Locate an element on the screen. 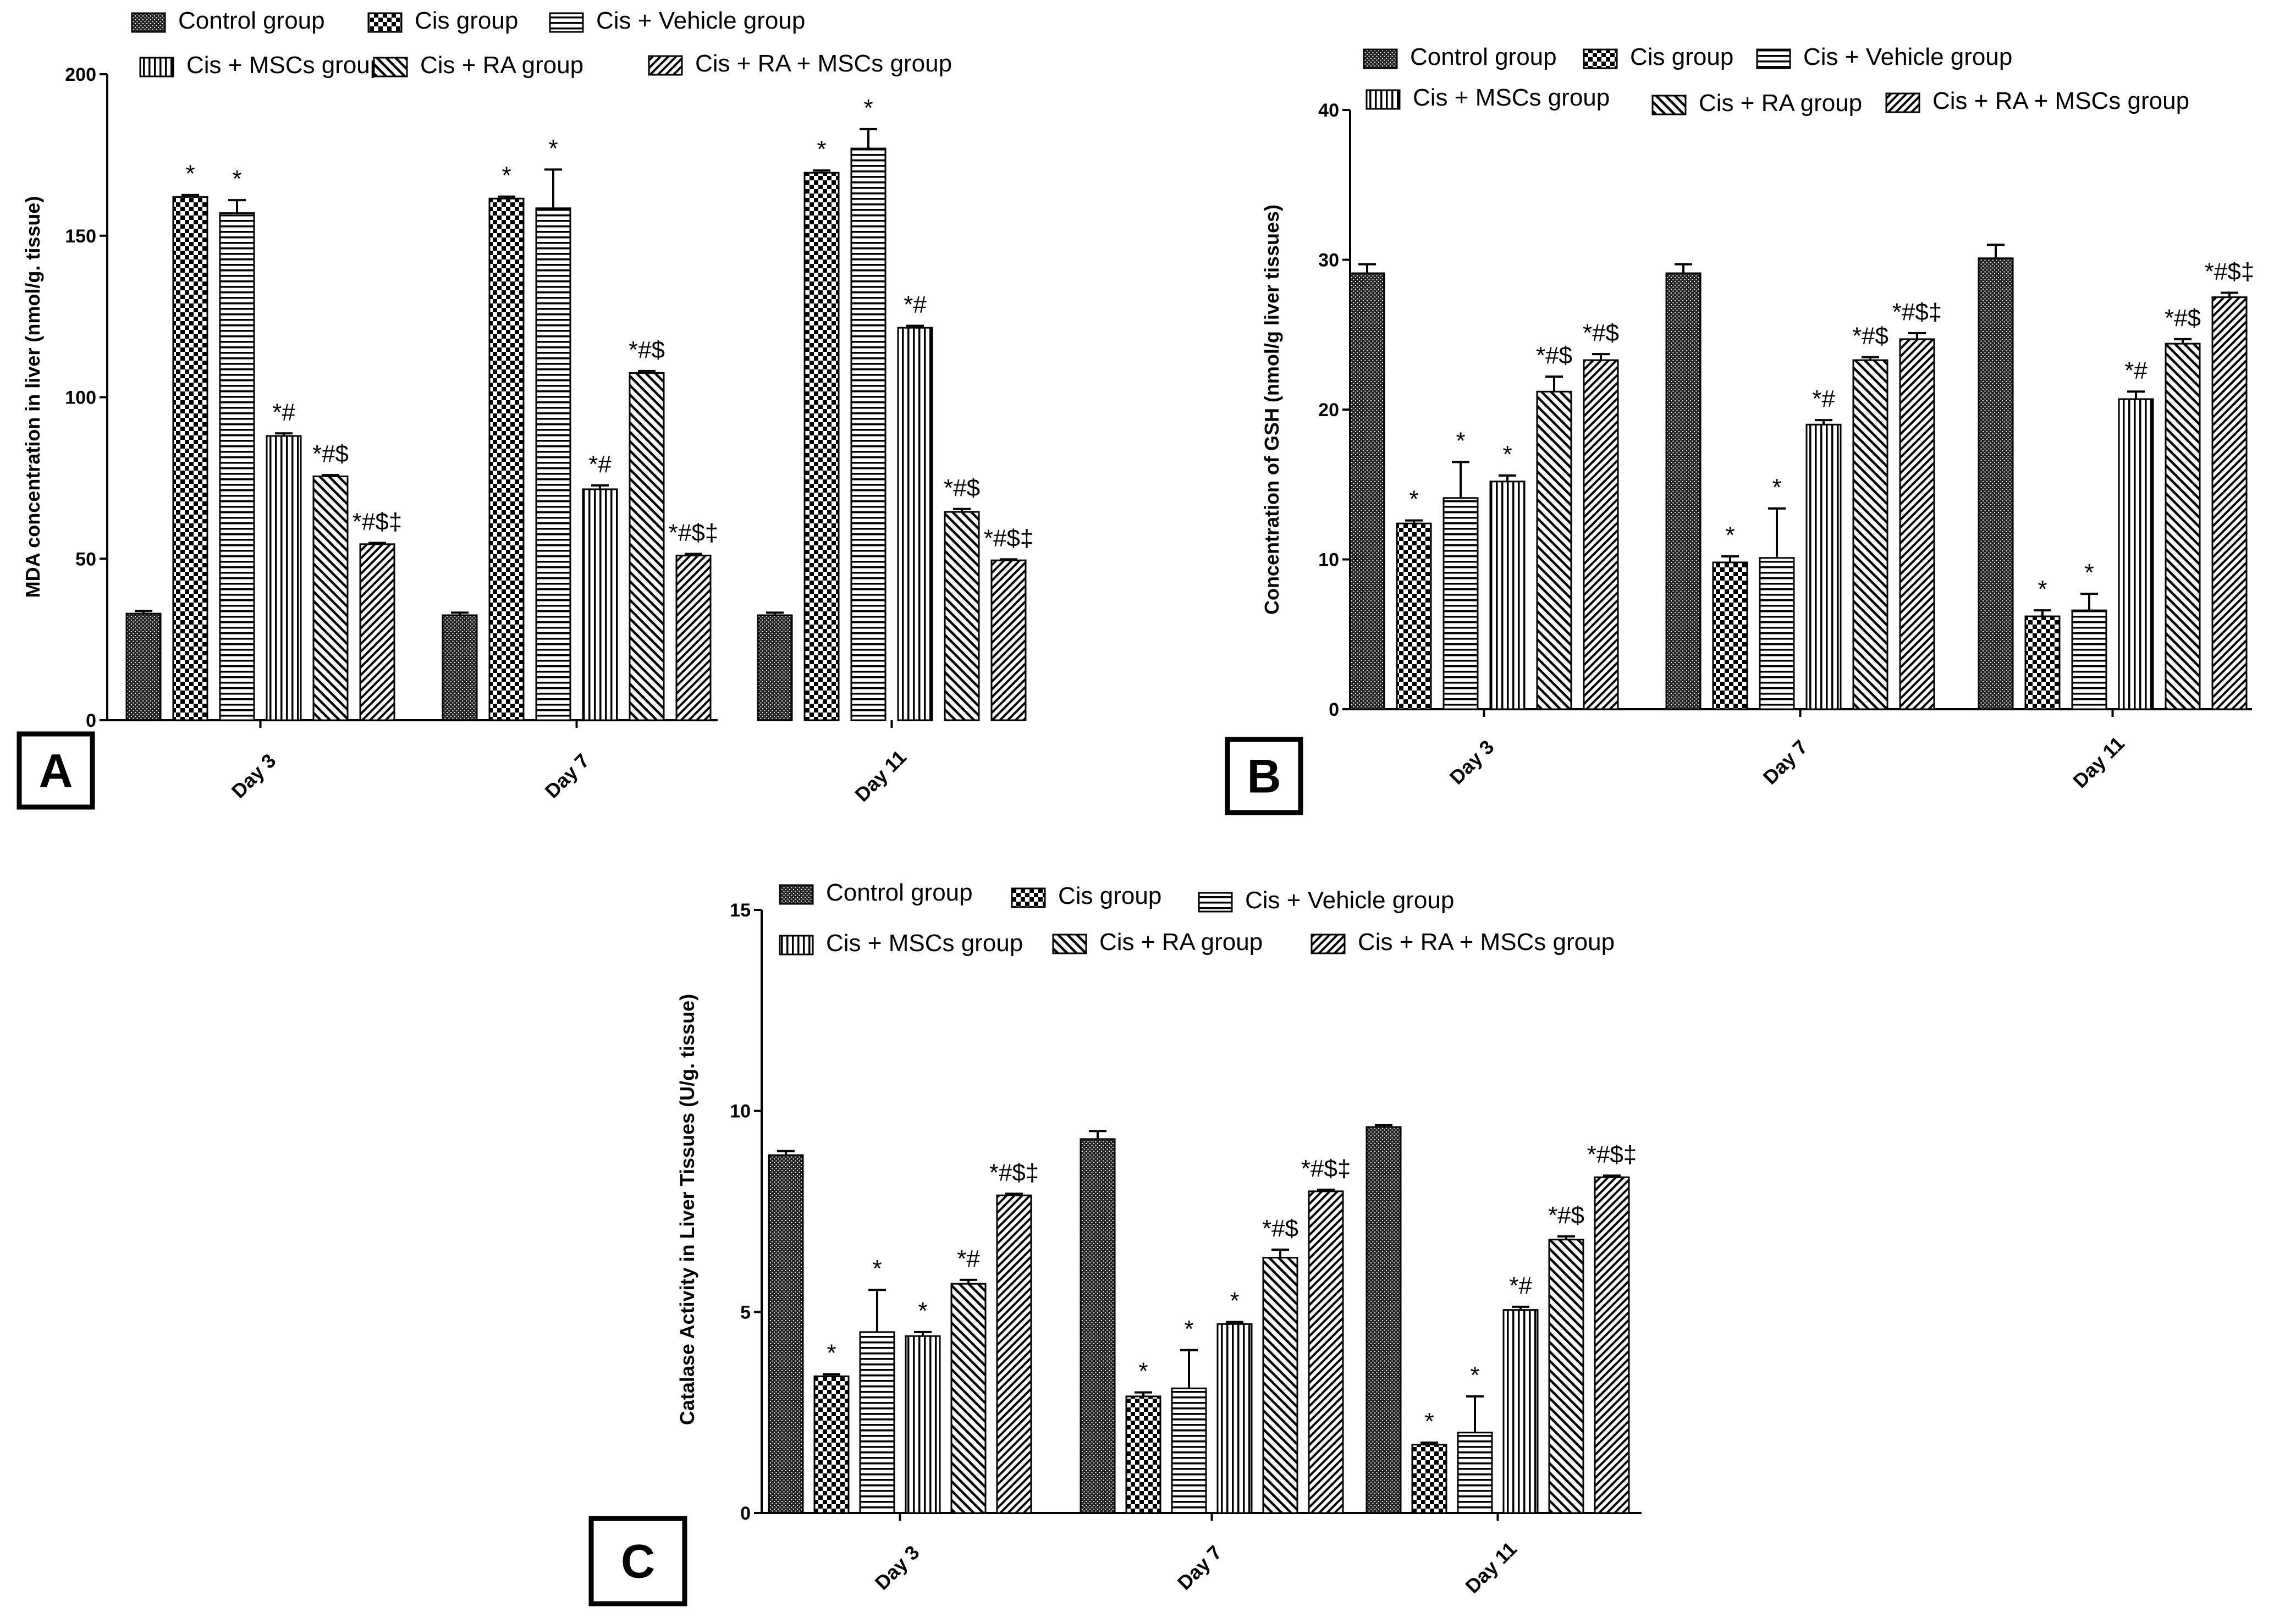  y-tick-label: 30 is located at coordinates (1329, 260).